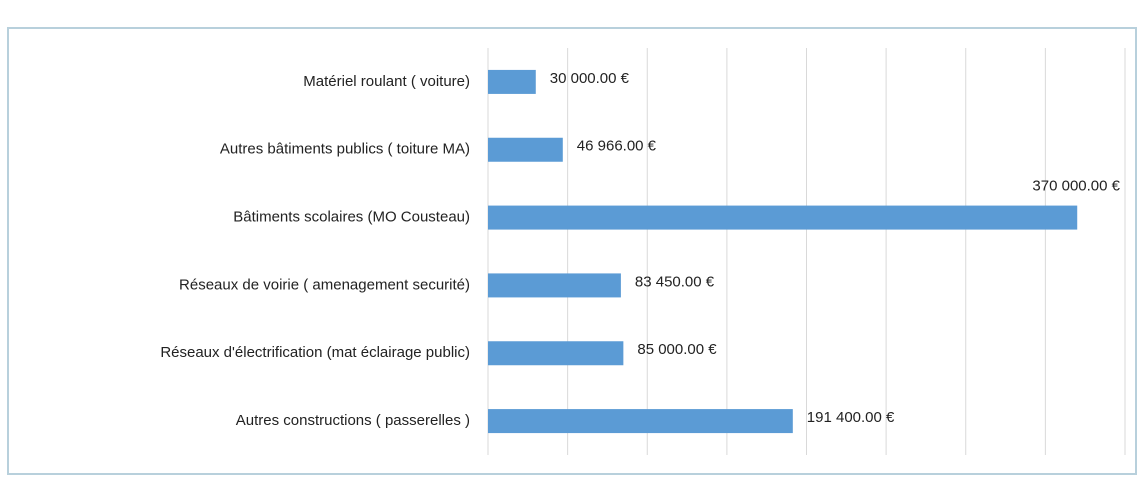  Describe the element at coordinates (1076, 186) in the screenshot. I see `data-label: 370 000.00 €` at that location.